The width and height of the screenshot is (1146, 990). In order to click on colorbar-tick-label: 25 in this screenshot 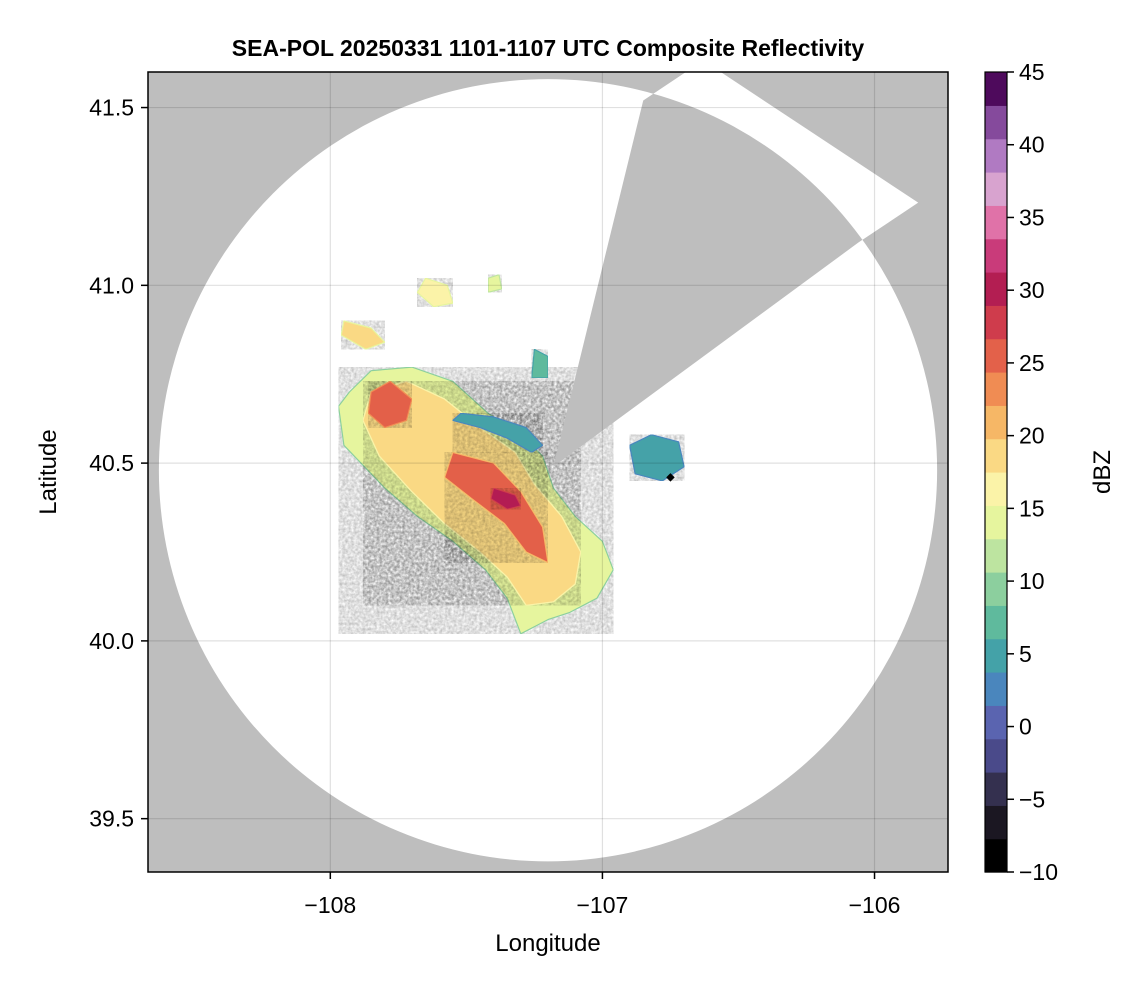, I will do `click(1032, 363)`.